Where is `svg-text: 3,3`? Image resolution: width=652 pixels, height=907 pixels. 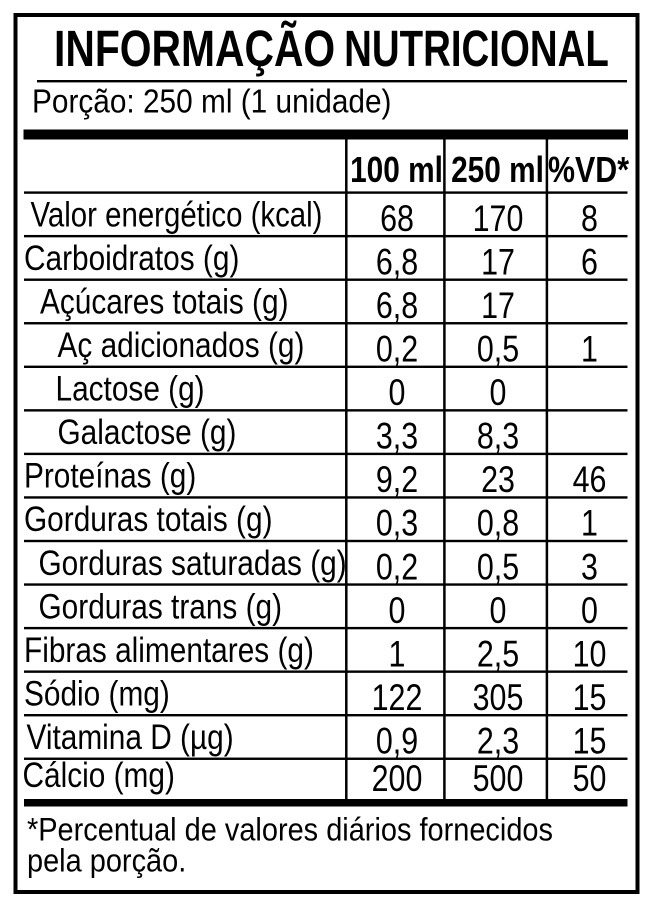
svg-text: 3,3 is located at coordinates (397, 437).